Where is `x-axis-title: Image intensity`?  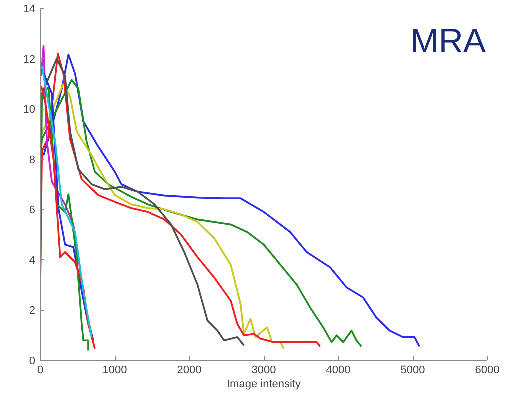
x-axis-title: Image intensity is located at coordinates (264, 384).